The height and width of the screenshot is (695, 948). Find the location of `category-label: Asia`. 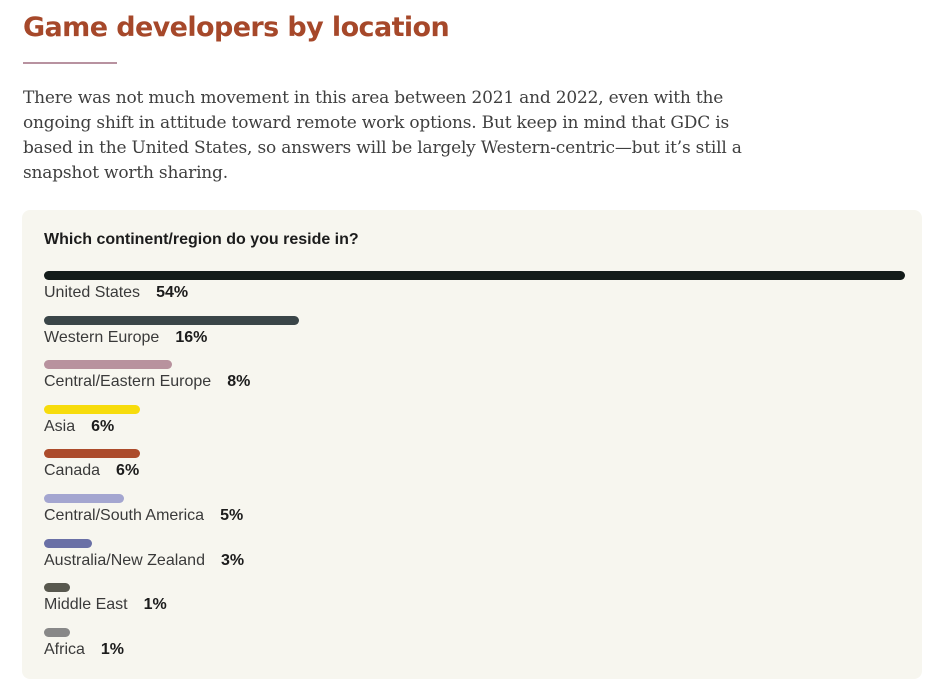

category-label: Asia is located at coordinates (60, 426).